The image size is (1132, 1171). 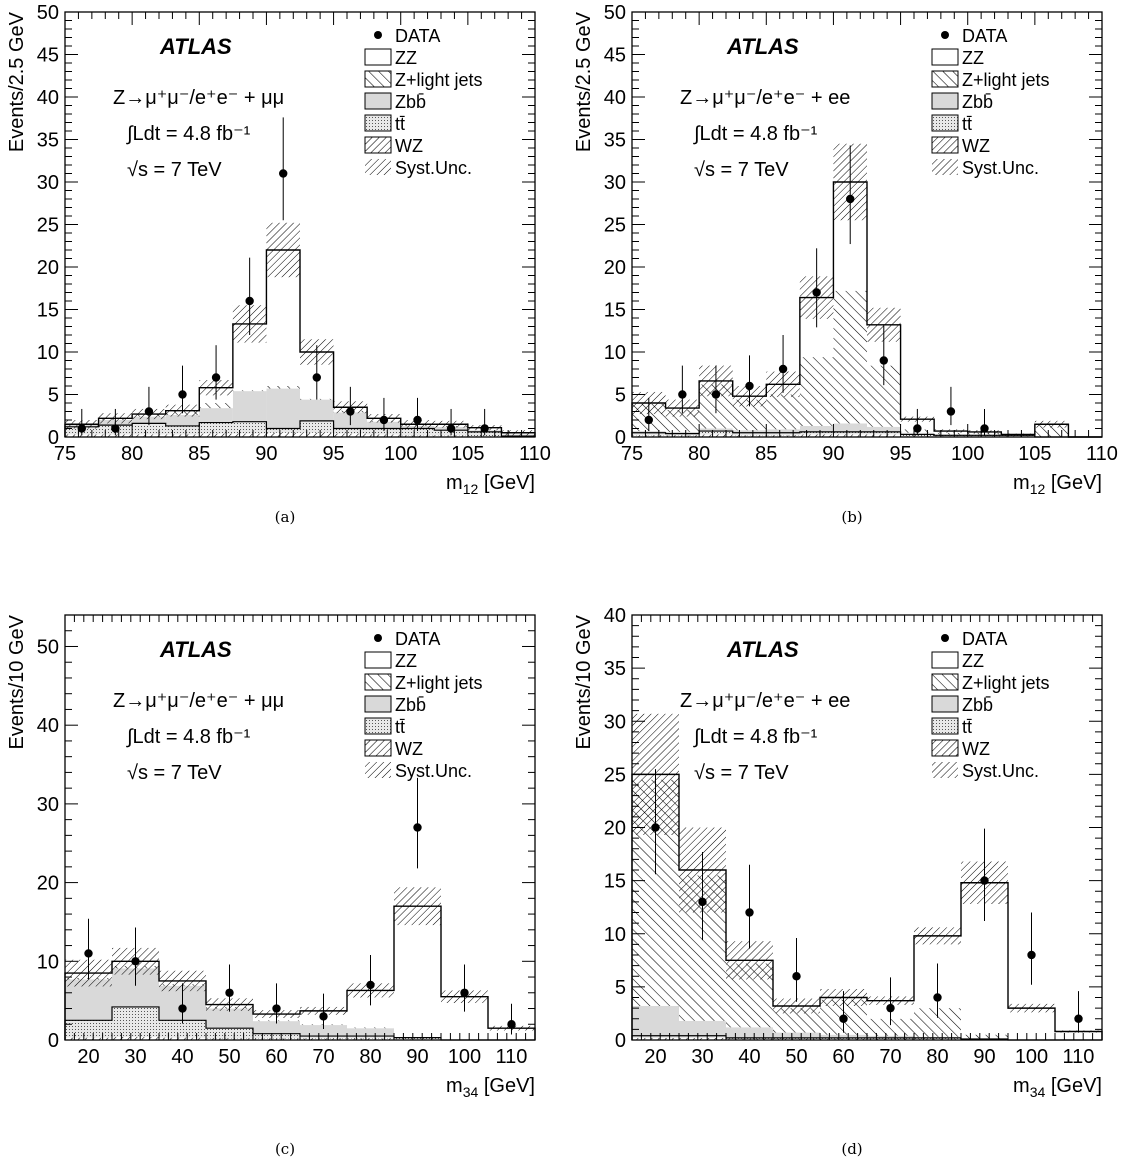 What do you see at coordinates (615, 311) in the screenshot?
I see `panel-b-ytick-label: 15` at bounding box center [615, 311].